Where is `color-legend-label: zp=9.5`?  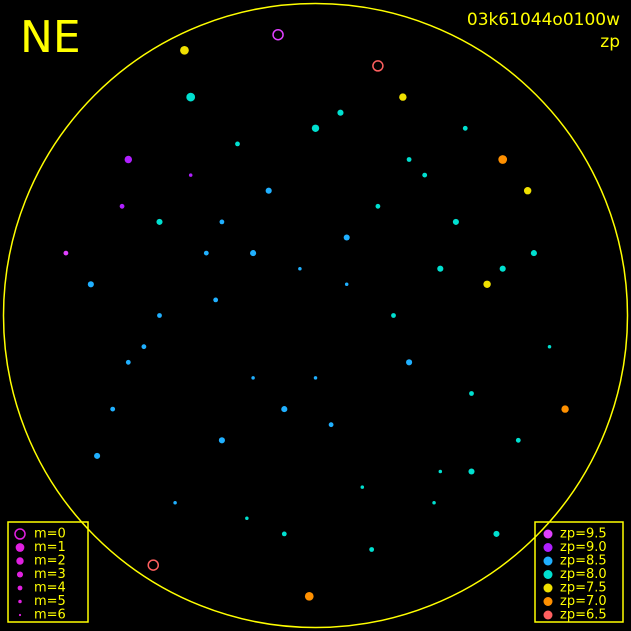
color-legend-label: zp=9.5 is located at coordinates (583, 534).